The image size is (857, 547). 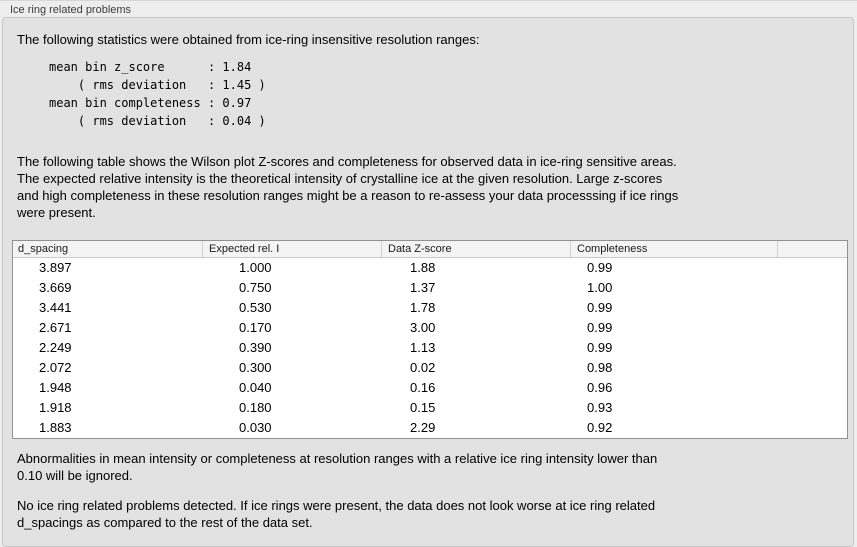 I want to click on cell-expected-rel-i: 0.530, so click(x=255, y=307).